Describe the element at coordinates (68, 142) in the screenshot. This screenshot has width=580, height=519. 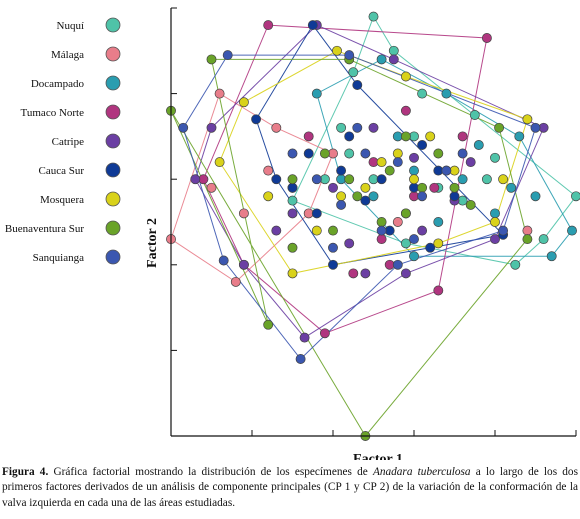
I see `legend-label-catripe: Catripe` at that location.